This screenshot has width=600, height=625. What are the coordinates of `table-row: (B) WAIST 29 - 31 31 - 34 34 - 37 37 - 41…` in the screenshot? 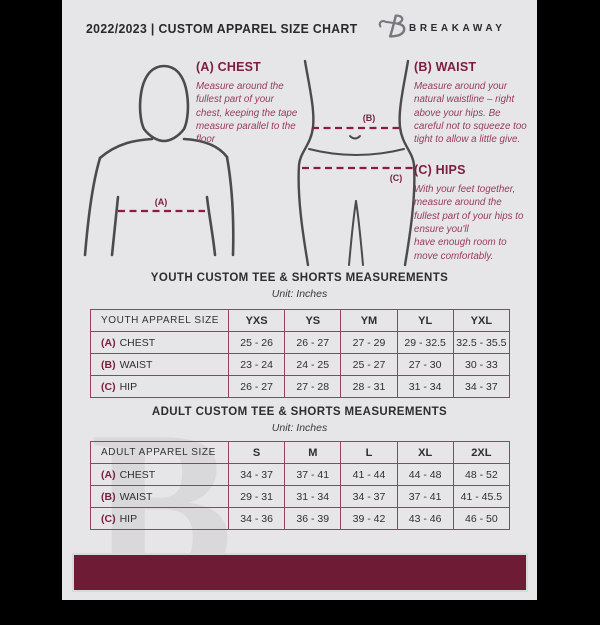 It's located at (300, 496).